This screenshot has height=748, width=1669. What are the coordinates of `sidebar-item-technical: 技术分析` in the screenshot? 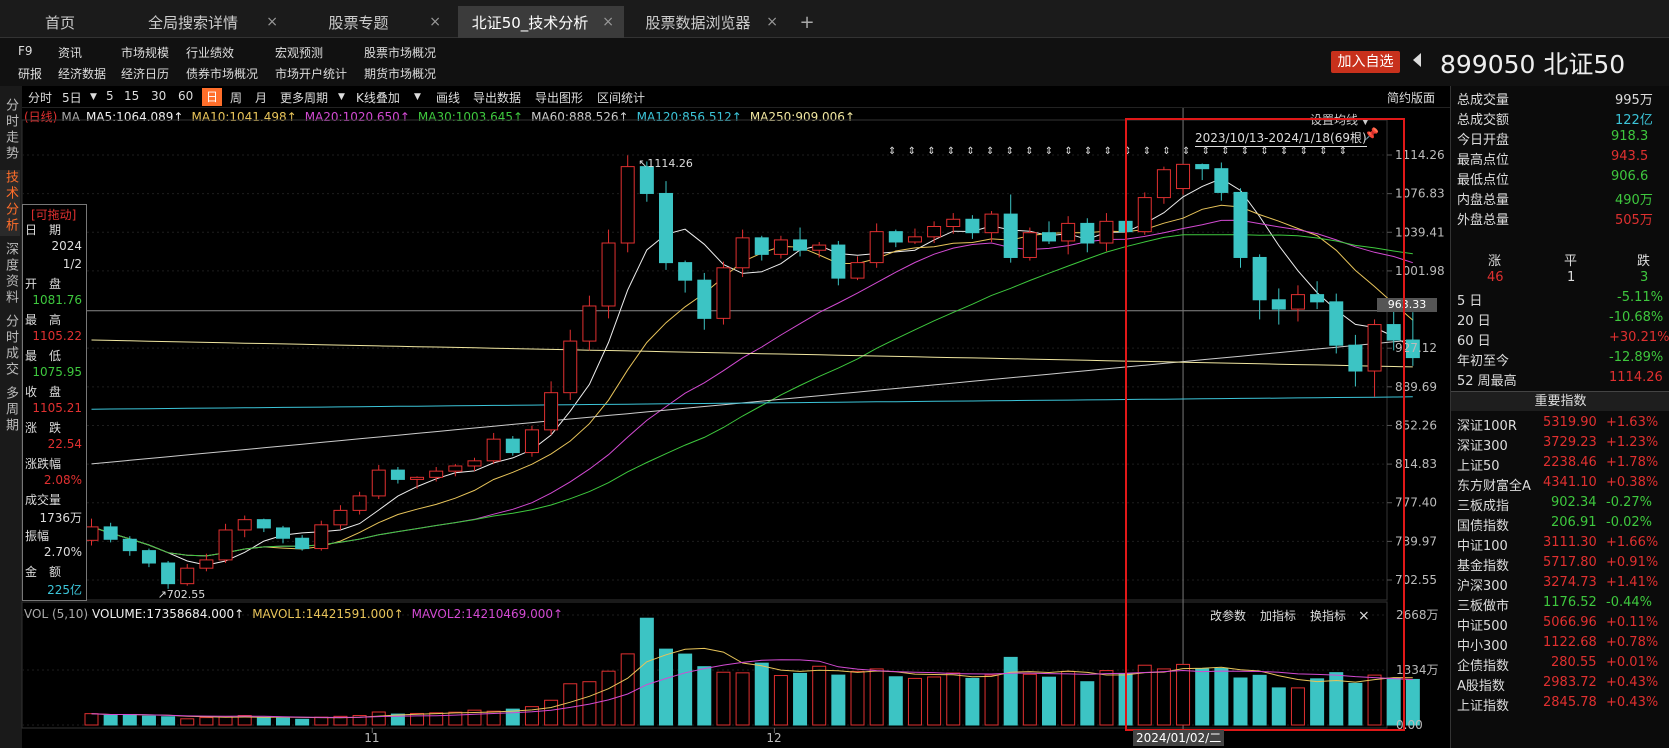 It's located at (10, 203).